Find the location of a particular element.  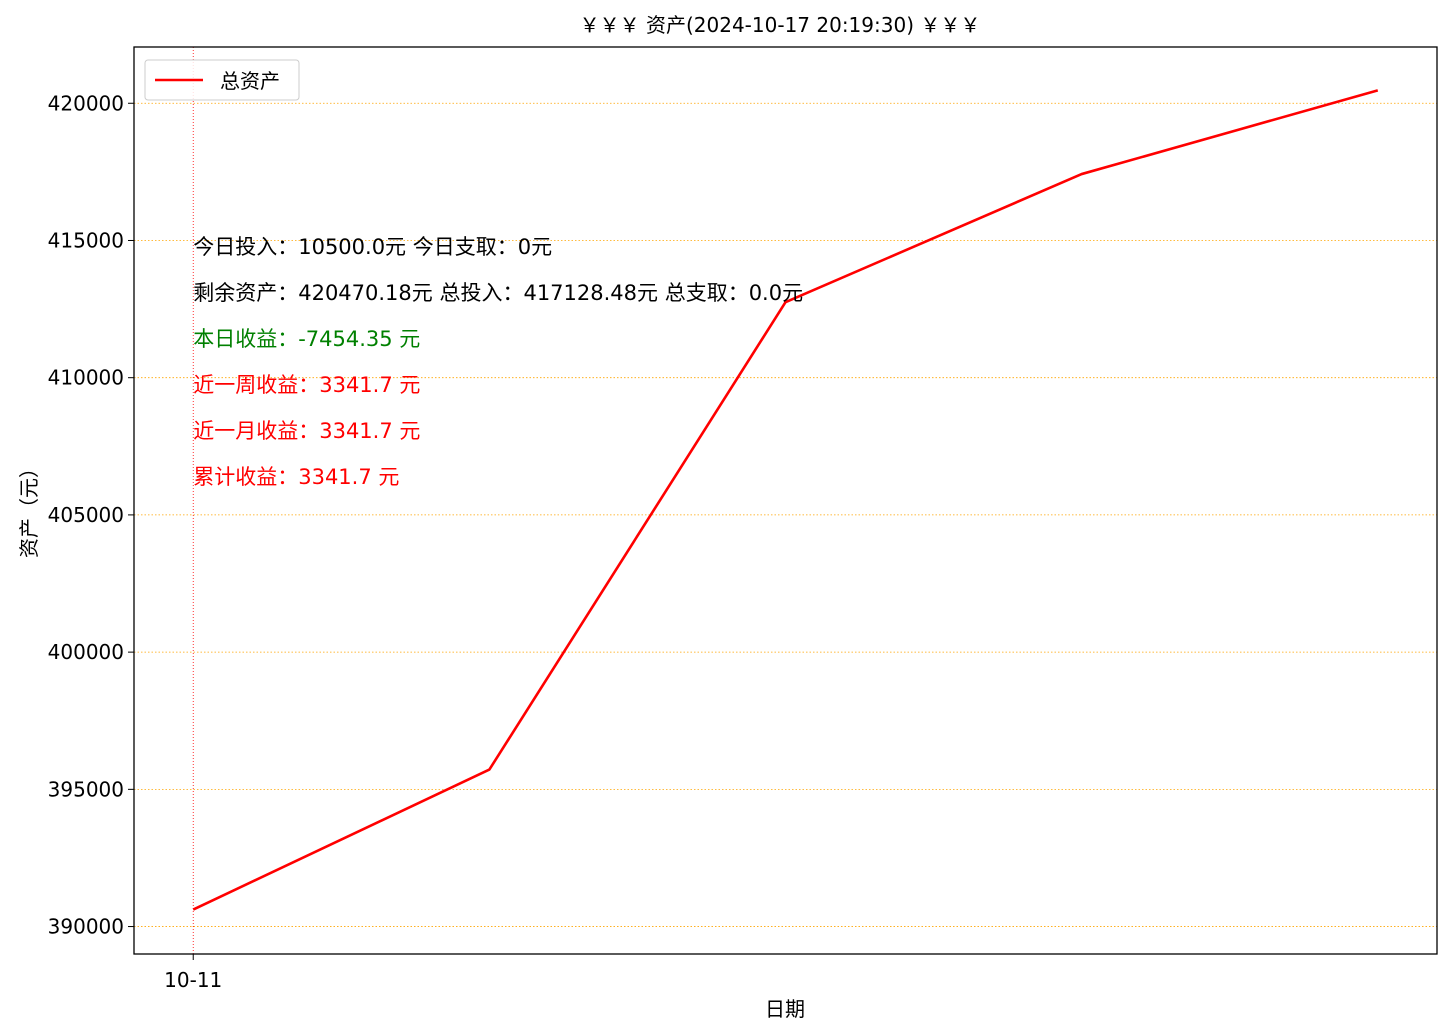

y-tick-label-415000: 415000 is located at coordinates (86, 240).